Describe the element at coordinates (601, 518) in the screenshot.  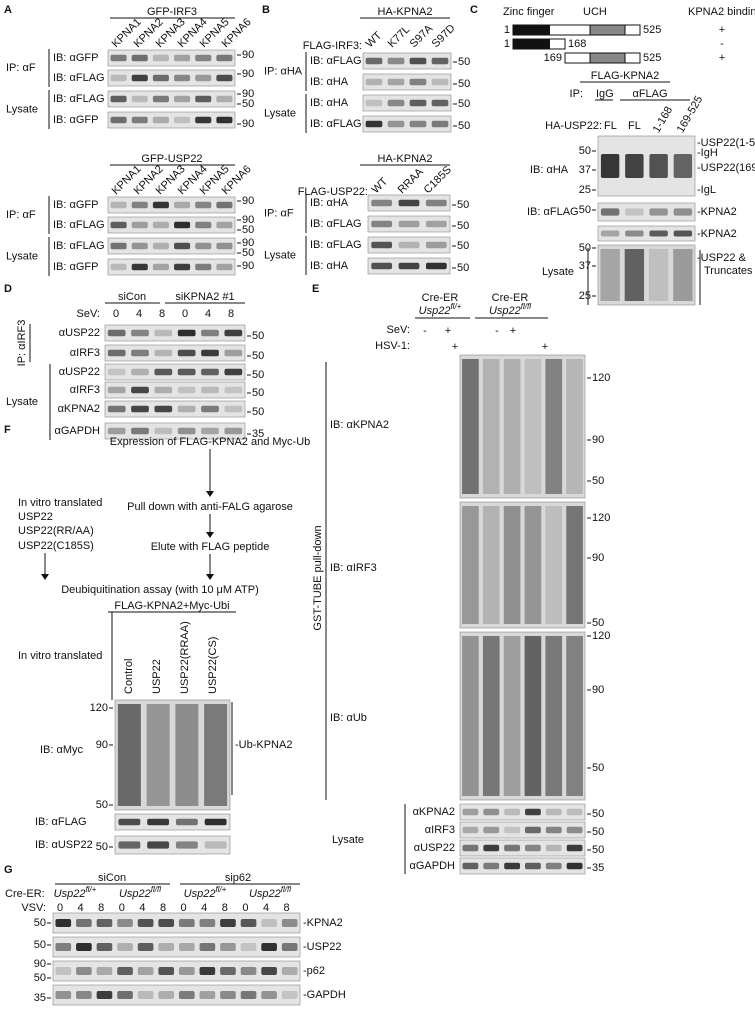
I see `size-marker: 120` at that location.